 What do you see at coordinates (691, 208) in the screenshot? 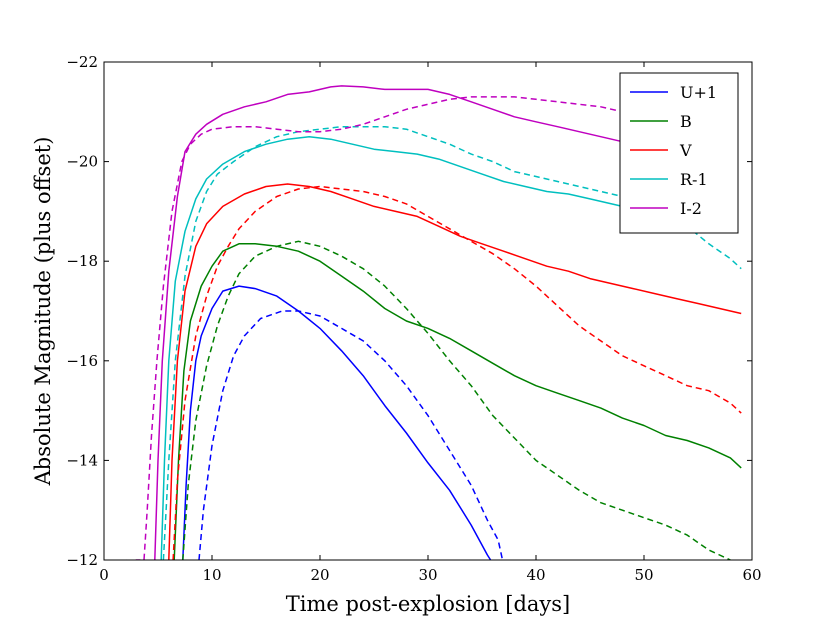
I see `legend-label: I-2` at bounding box center [691, 208].